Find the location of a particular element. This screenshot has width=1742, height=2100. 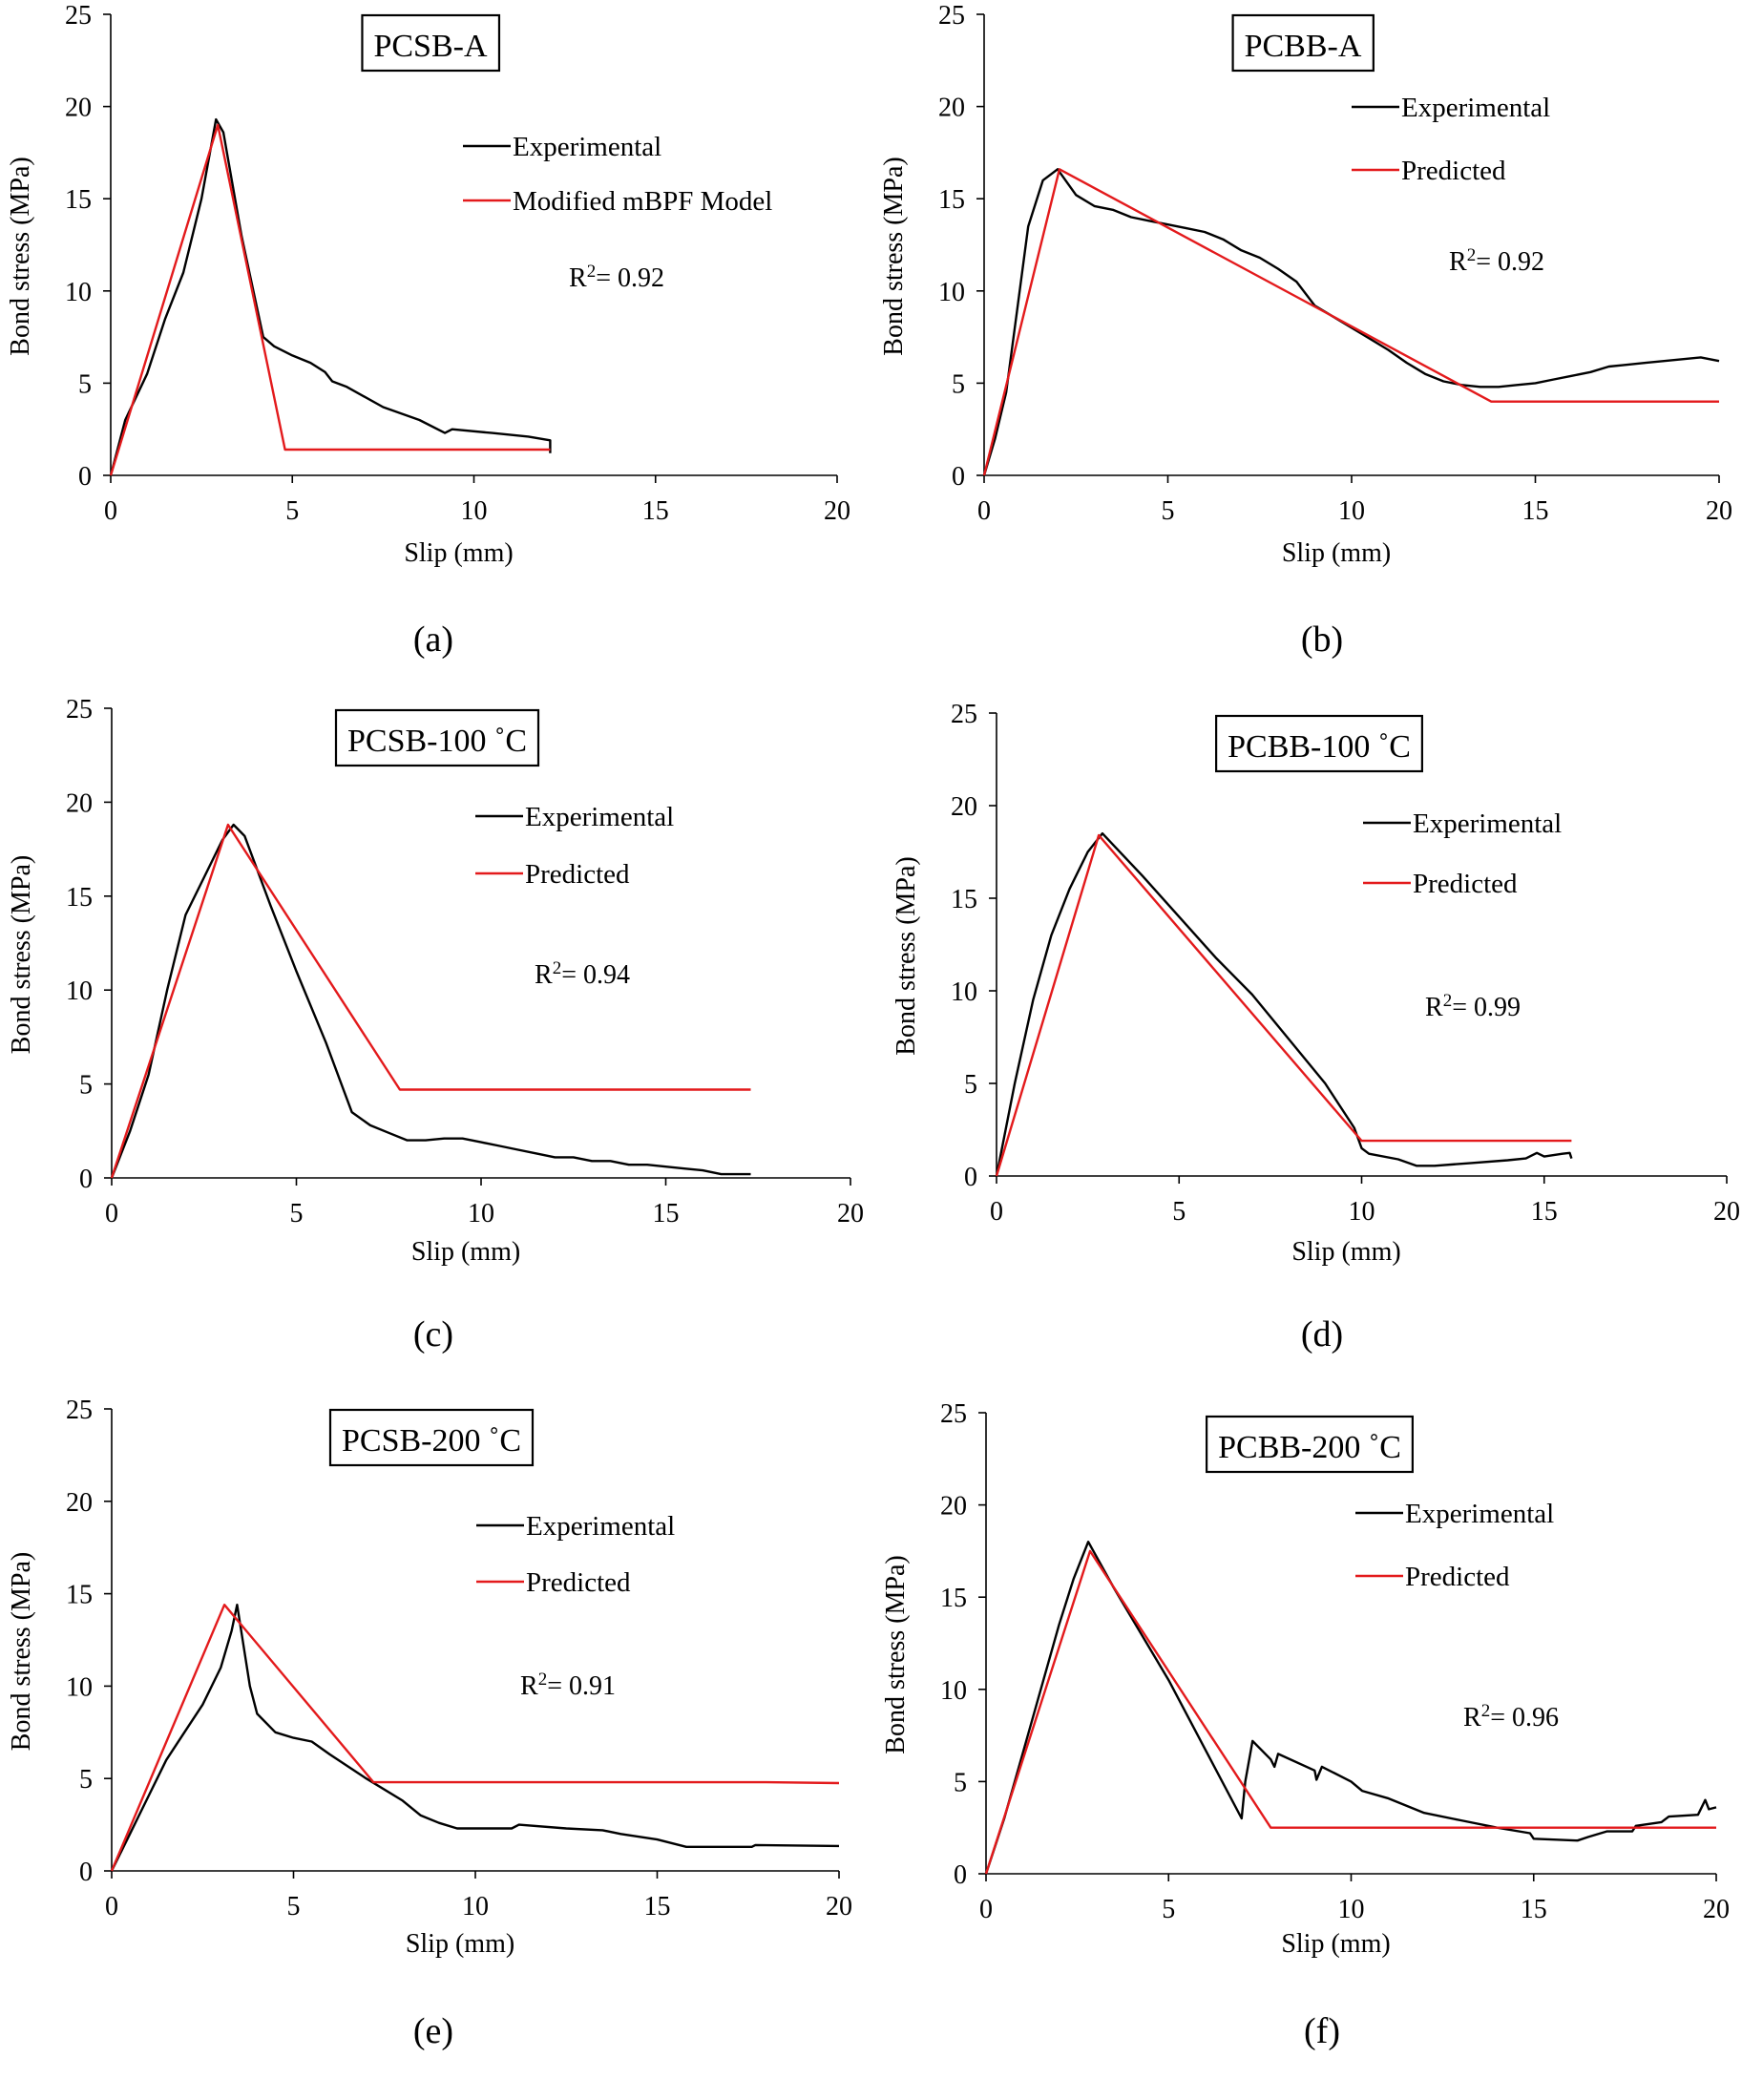

r-squared-annotation: R2= 0.96 is located at coordinates (1511, 1717).